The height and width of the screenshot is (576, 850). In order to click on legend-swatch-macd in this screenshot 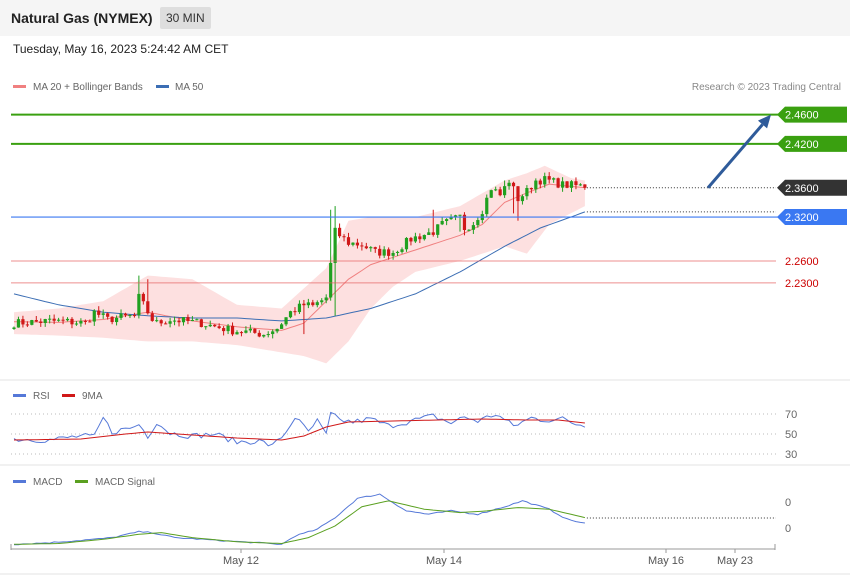, I will do `click(19, 481)`.